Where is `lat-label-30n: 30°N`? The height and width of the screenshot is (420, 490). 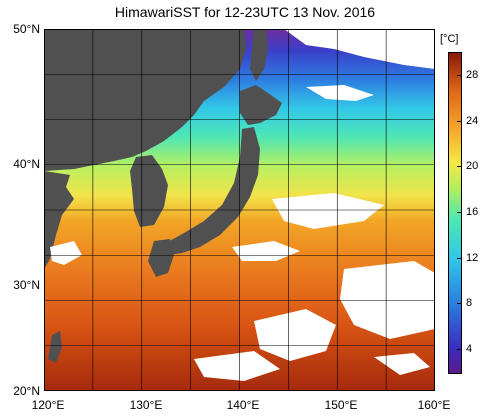 lat-label-30n: 30°N is located at coordinates (26, 285).